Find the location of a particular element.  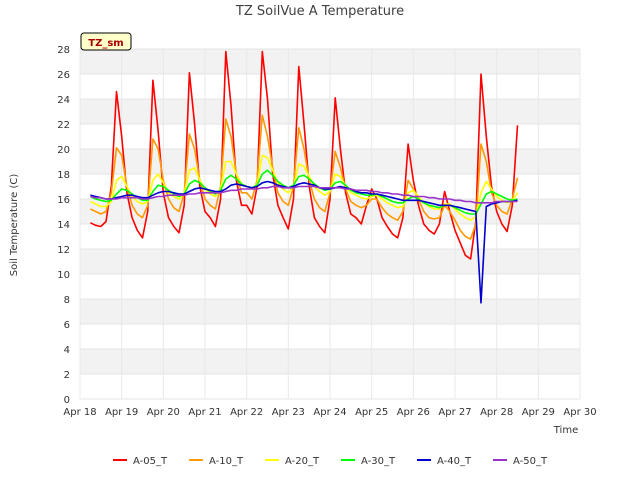

y-tick-label: 26 is located at coordinates (63, 75).